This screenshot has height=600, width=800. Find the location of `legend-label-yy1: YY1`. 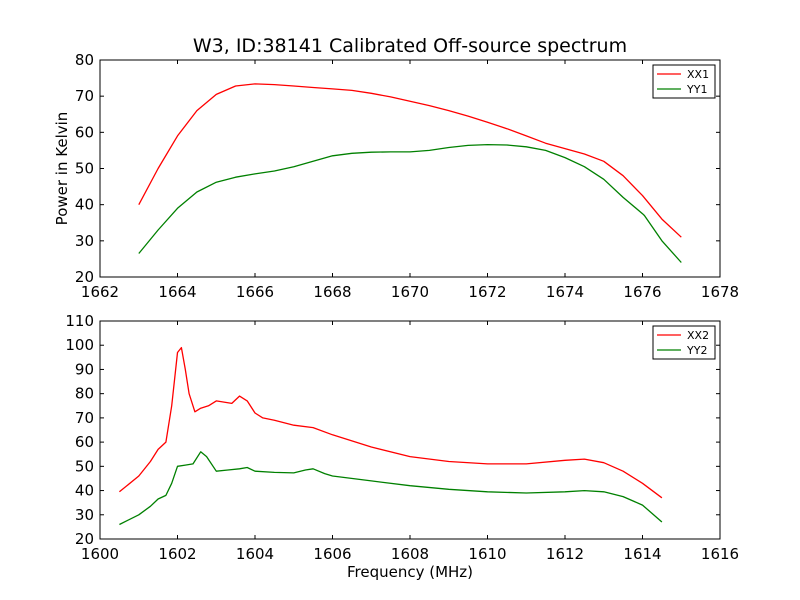

legend-label-yy1: YY1 is located at coordinates (696, 89).